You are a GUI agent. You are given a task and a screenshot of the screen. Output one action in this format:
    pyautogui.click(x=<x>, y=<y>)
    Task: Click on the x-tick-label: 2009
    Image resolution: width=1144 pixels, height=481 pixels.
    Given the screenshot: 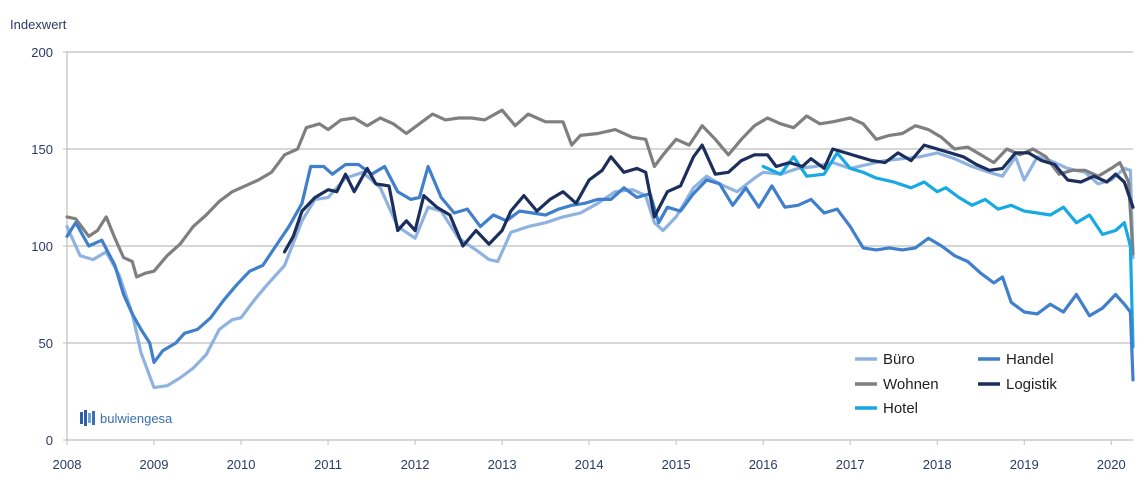 What is the action you would take?
    pyautogui.click(x=154, y=464)
    